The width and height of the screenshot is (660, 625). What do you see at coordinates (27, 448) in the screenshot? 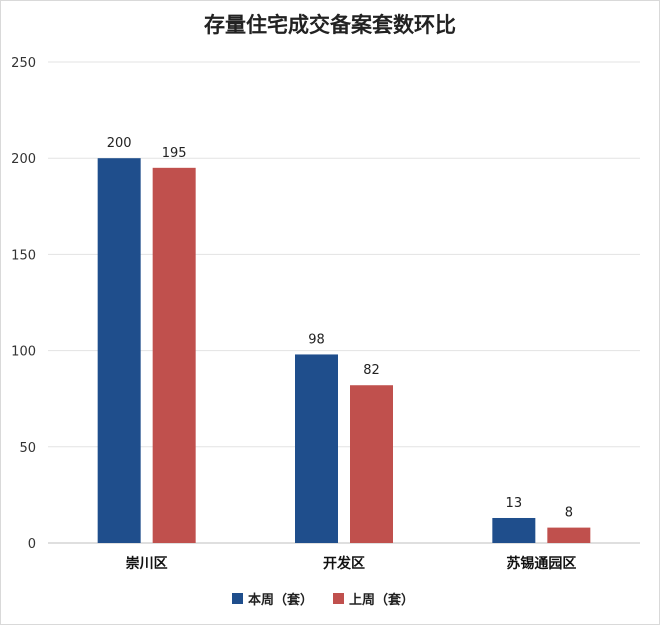
I see `y-tick-label: 50` at bounding box center [27, 448].